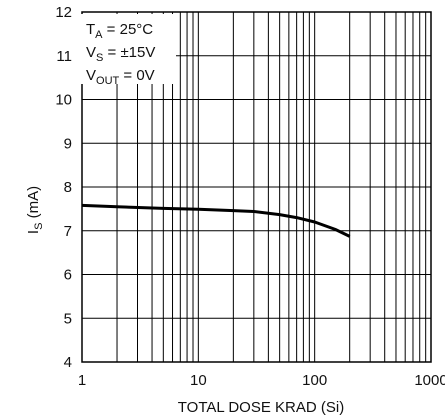 The width and height of the screenshot is (445, 418). What do you see at coordinates (39, 226) in the screenshot?
I see `y-axis-label-sub: S` at bounding box center [39, 226].